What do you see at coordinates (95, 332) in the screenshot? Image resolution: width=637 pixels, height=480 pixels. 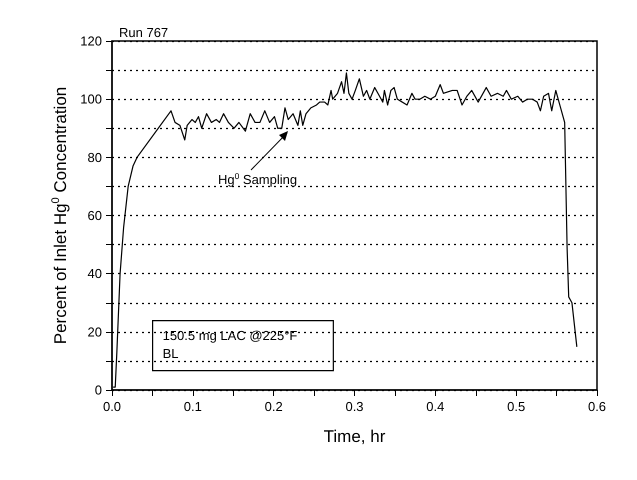 I see `y-tick-label: 20` at bounding box center [95, 332].